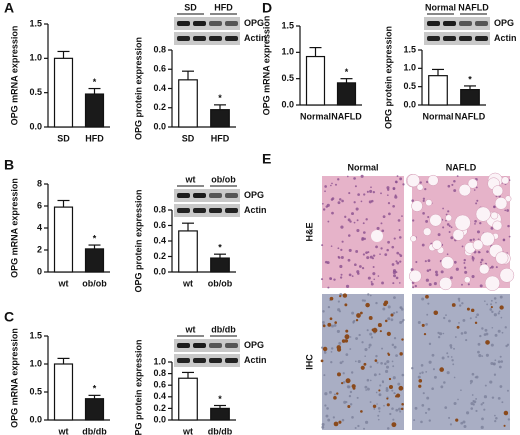 This screenshot has height=435, width=520. What do you see at coordinates (35, 23) in the screenshot?
I see `y-tick-label: 1.5` at bounding box center [35, 23].